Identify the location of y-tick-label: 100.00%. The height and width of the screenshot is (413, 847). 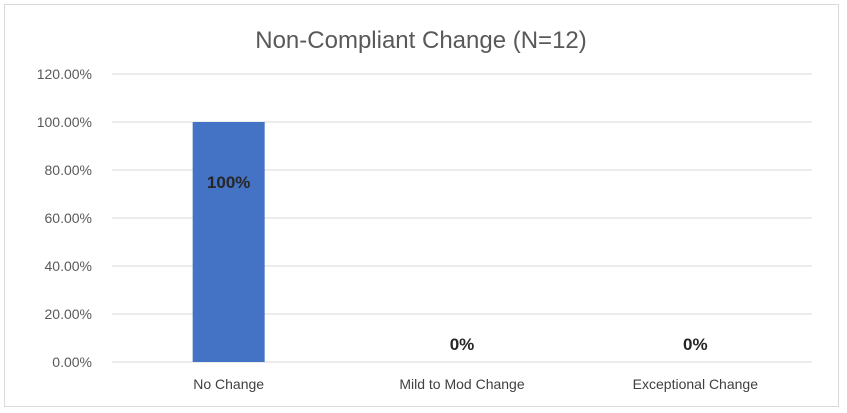
(64, 122).